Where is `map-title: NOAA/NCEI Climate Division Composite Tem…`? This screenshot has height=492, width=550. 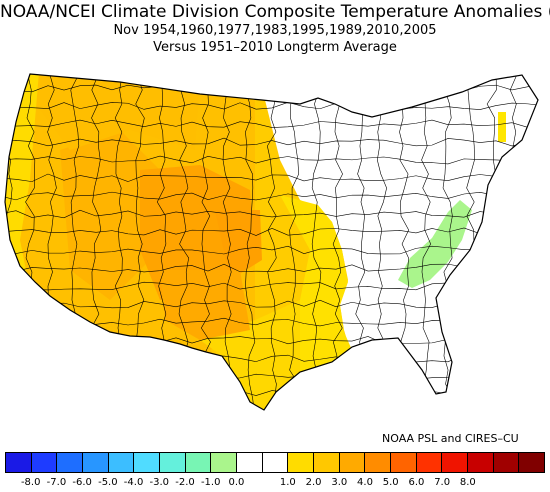 map-title: NOAA/NCEI Climate Division Composite Tem… is located at coordinates (275, 12).